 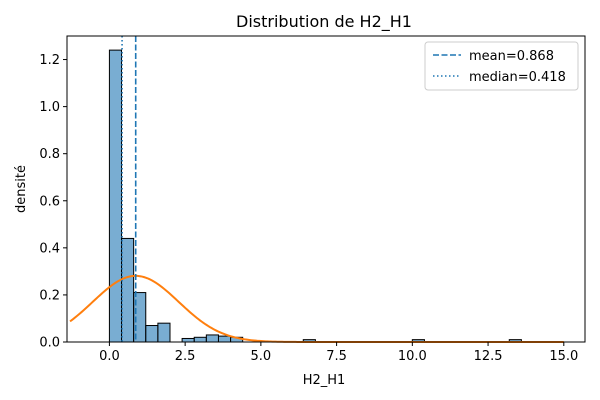 What do you see at coordinates (511, 56) in the screenshot?
I see `legend-mean-label: mean=0.868` at bounding box center [511, 56].